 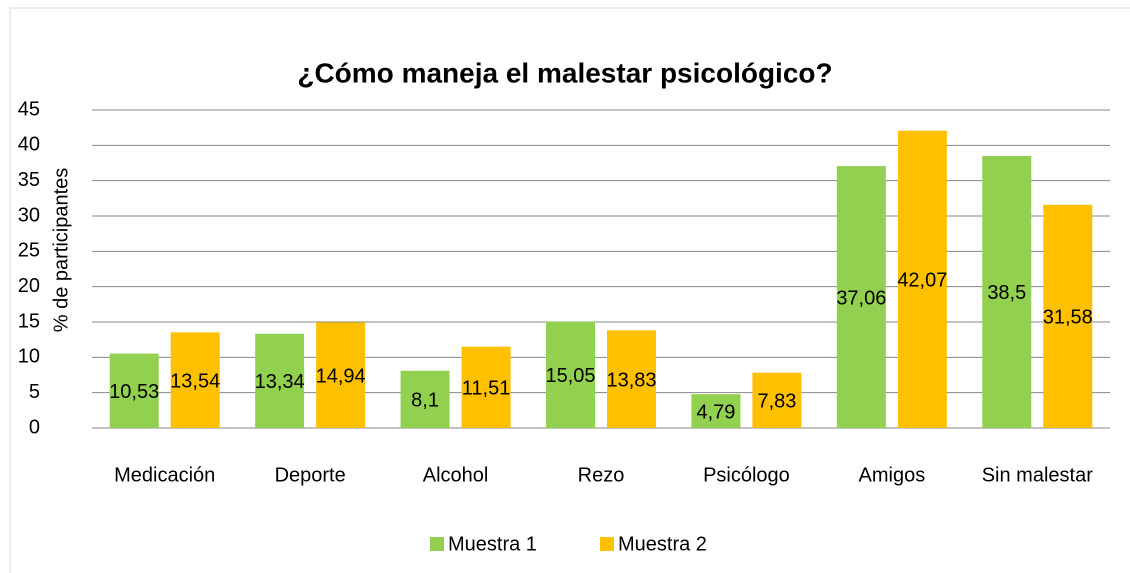 I want to click on y-tick-label: 15, so click(x=29, y=321).